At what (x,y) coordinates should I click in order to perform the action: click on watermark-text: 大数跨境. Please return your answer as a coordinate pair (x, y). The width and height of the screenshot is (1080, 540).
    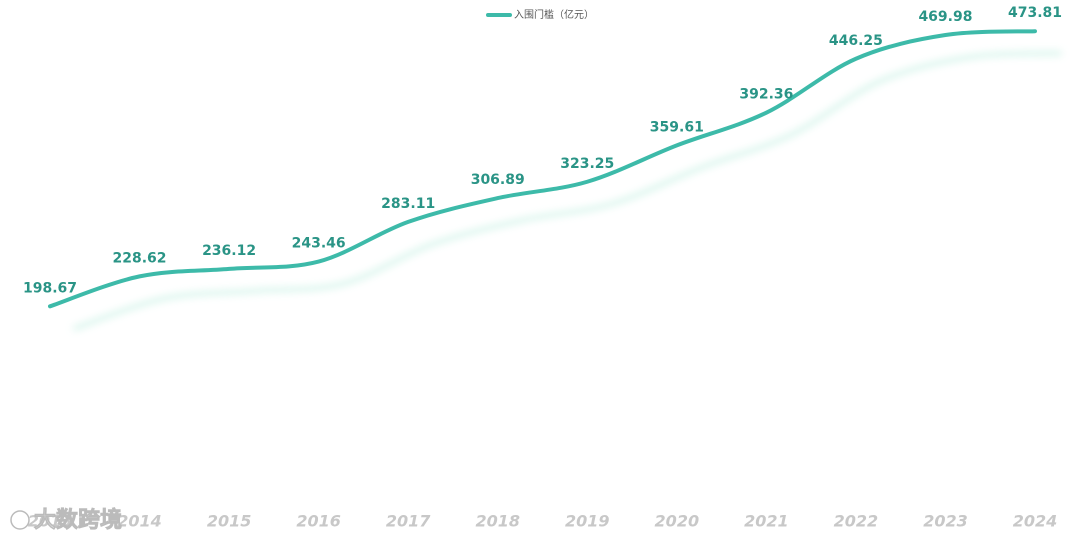
    Looking at the image, I should click on (78, 520).